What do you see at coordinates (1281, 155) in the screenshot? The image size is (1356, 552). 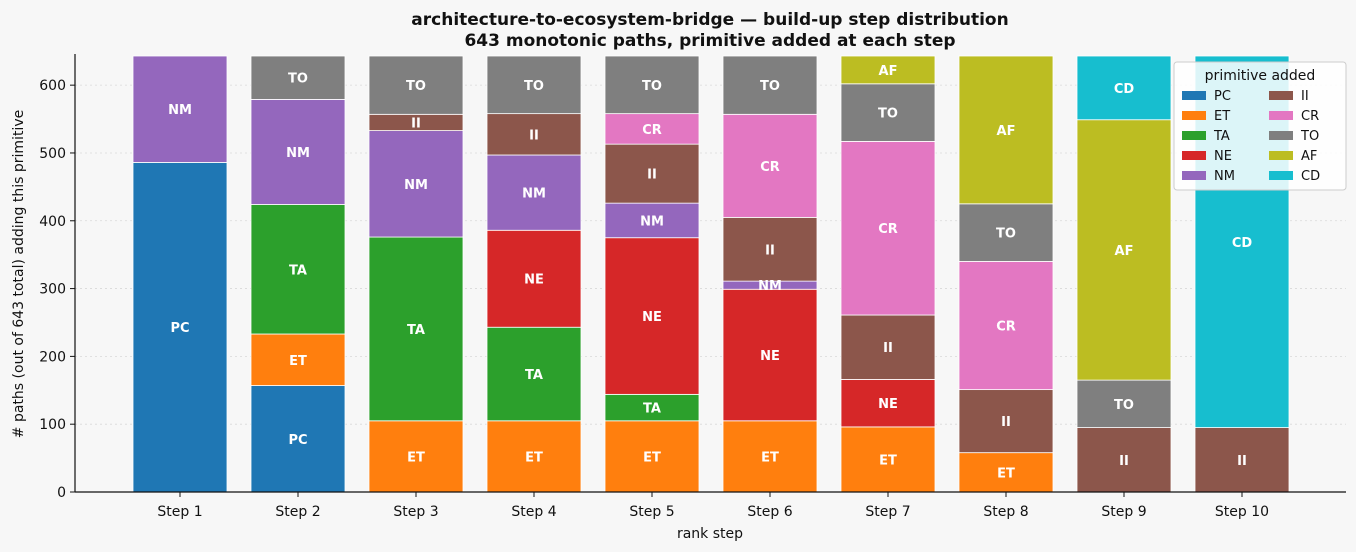 I see `legend-swatch-af` at bounding box center [1281, 155].